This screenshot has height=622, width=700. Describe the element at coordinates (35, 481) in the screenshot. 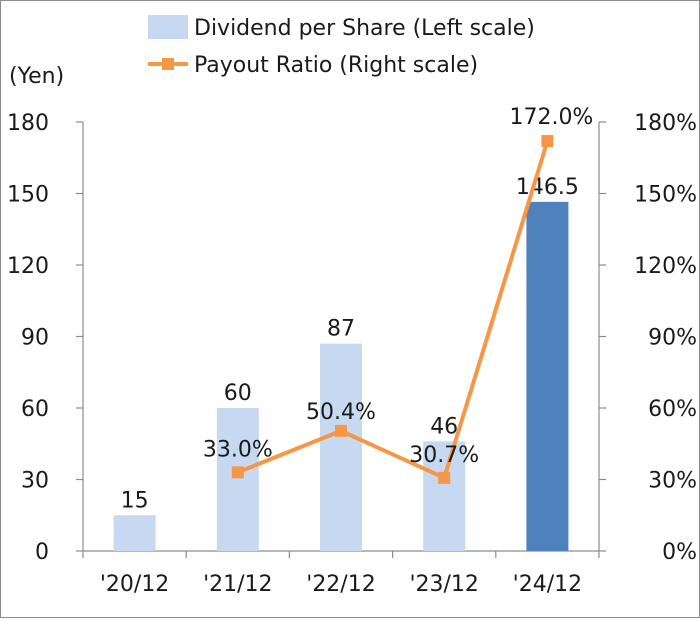

I see `left-tick-label: 30` at that location.